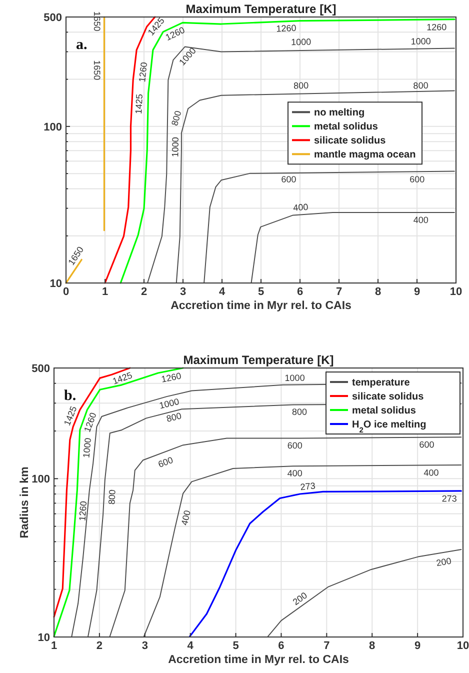 The image size is (469, 673). I want to click on legend-label: mantle magma ocean, so click(365, 155).